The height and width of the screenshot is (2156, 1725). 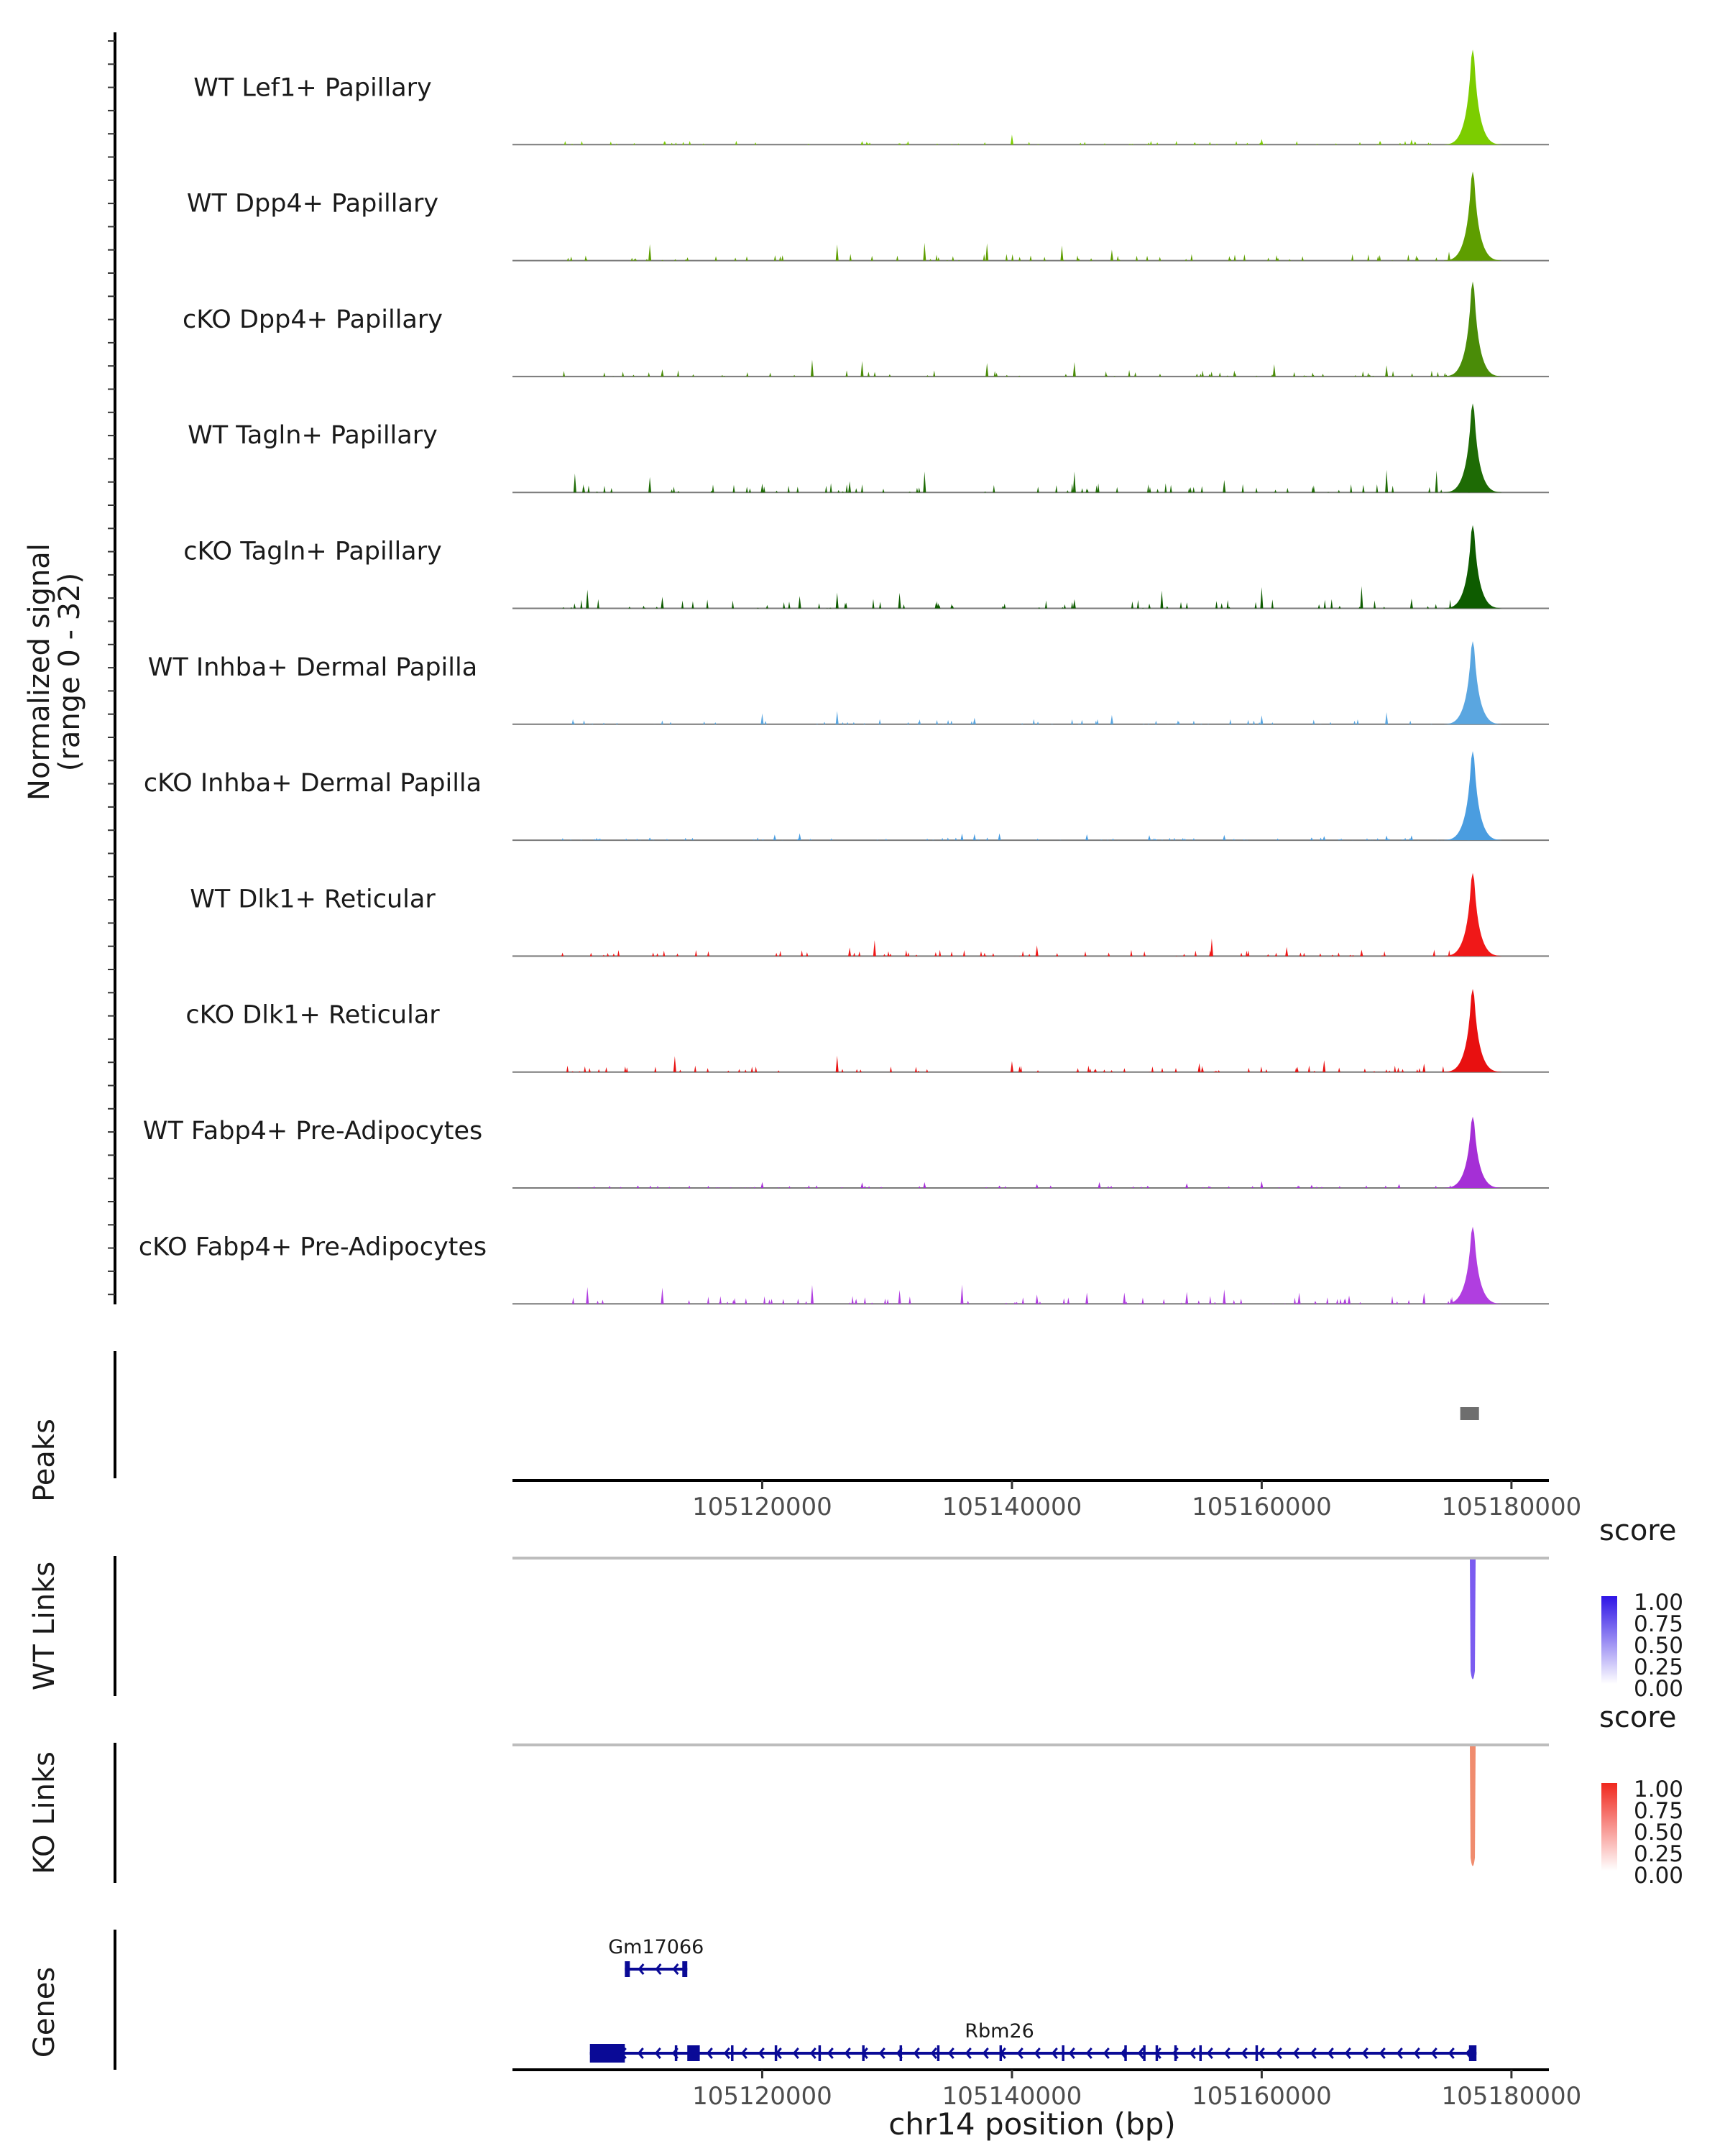 What do you see at coordinates (313, 784) in the screenshot?
I see `track-label: cKO Inhba+ Dermal Papilla` at bounding box center [313, 784].